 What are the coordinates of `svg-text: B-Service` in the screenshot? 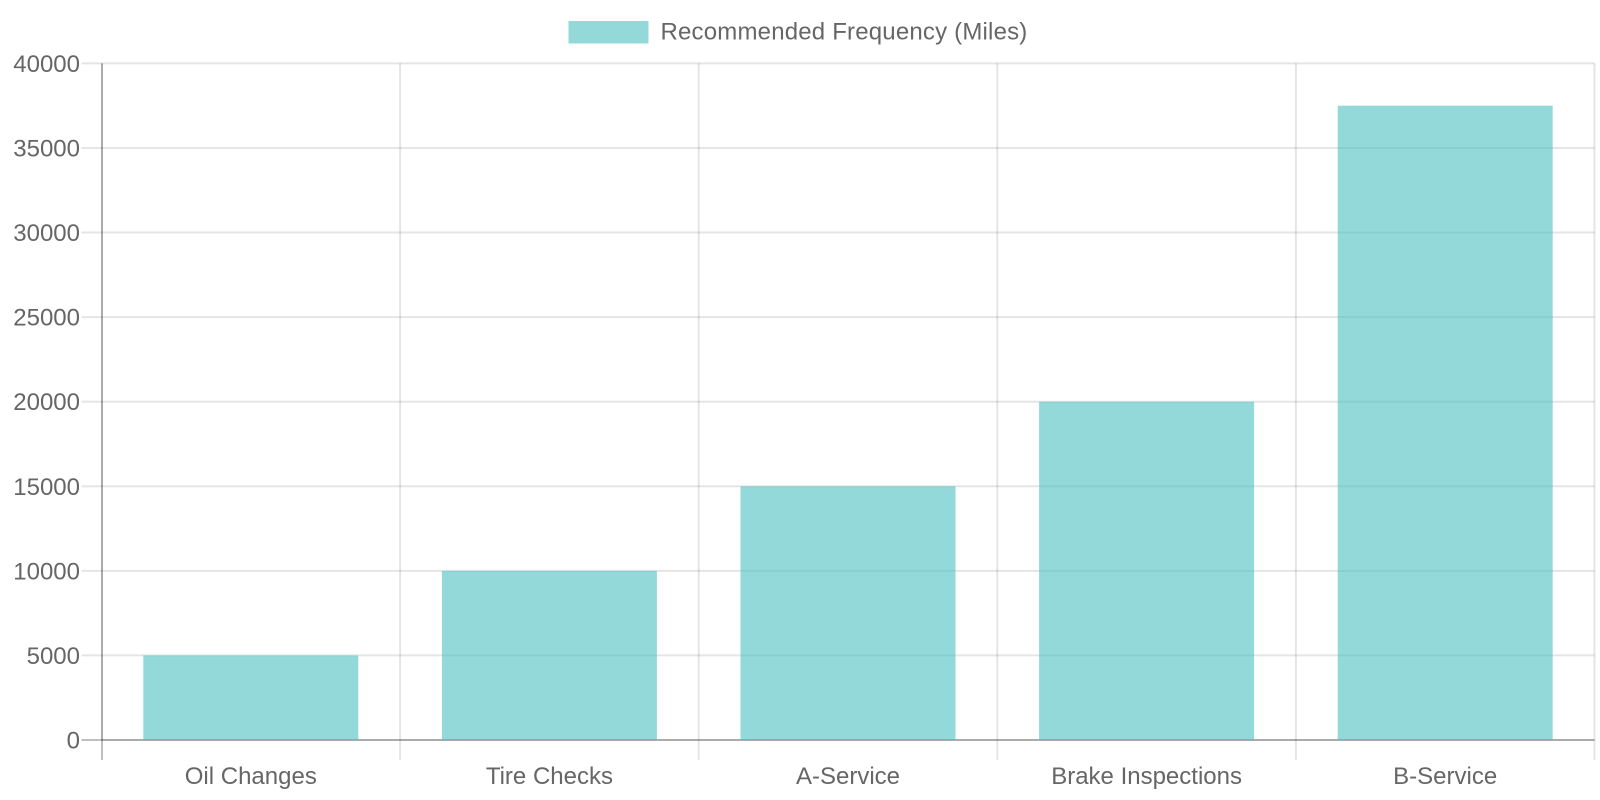 It's located at (1445, 776).